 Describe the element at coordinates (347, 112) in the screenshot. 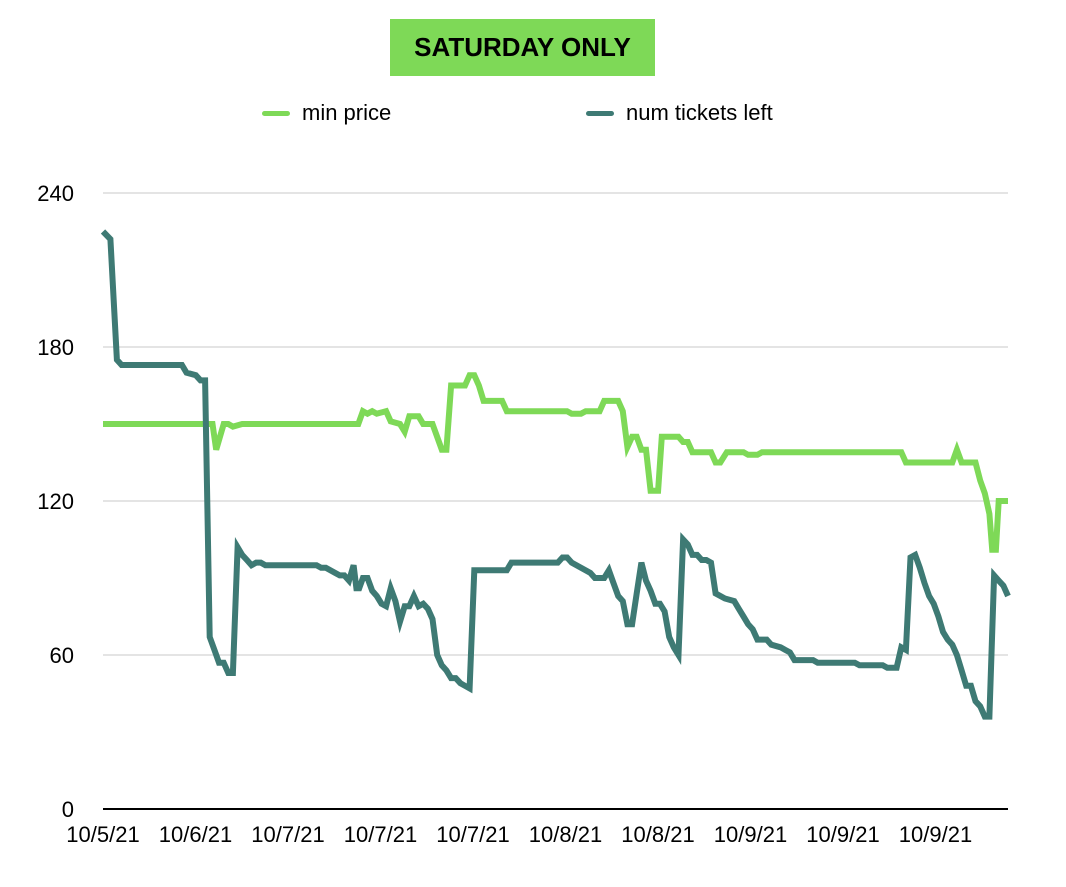

I see `legend-label-min-price: min price` at that location.